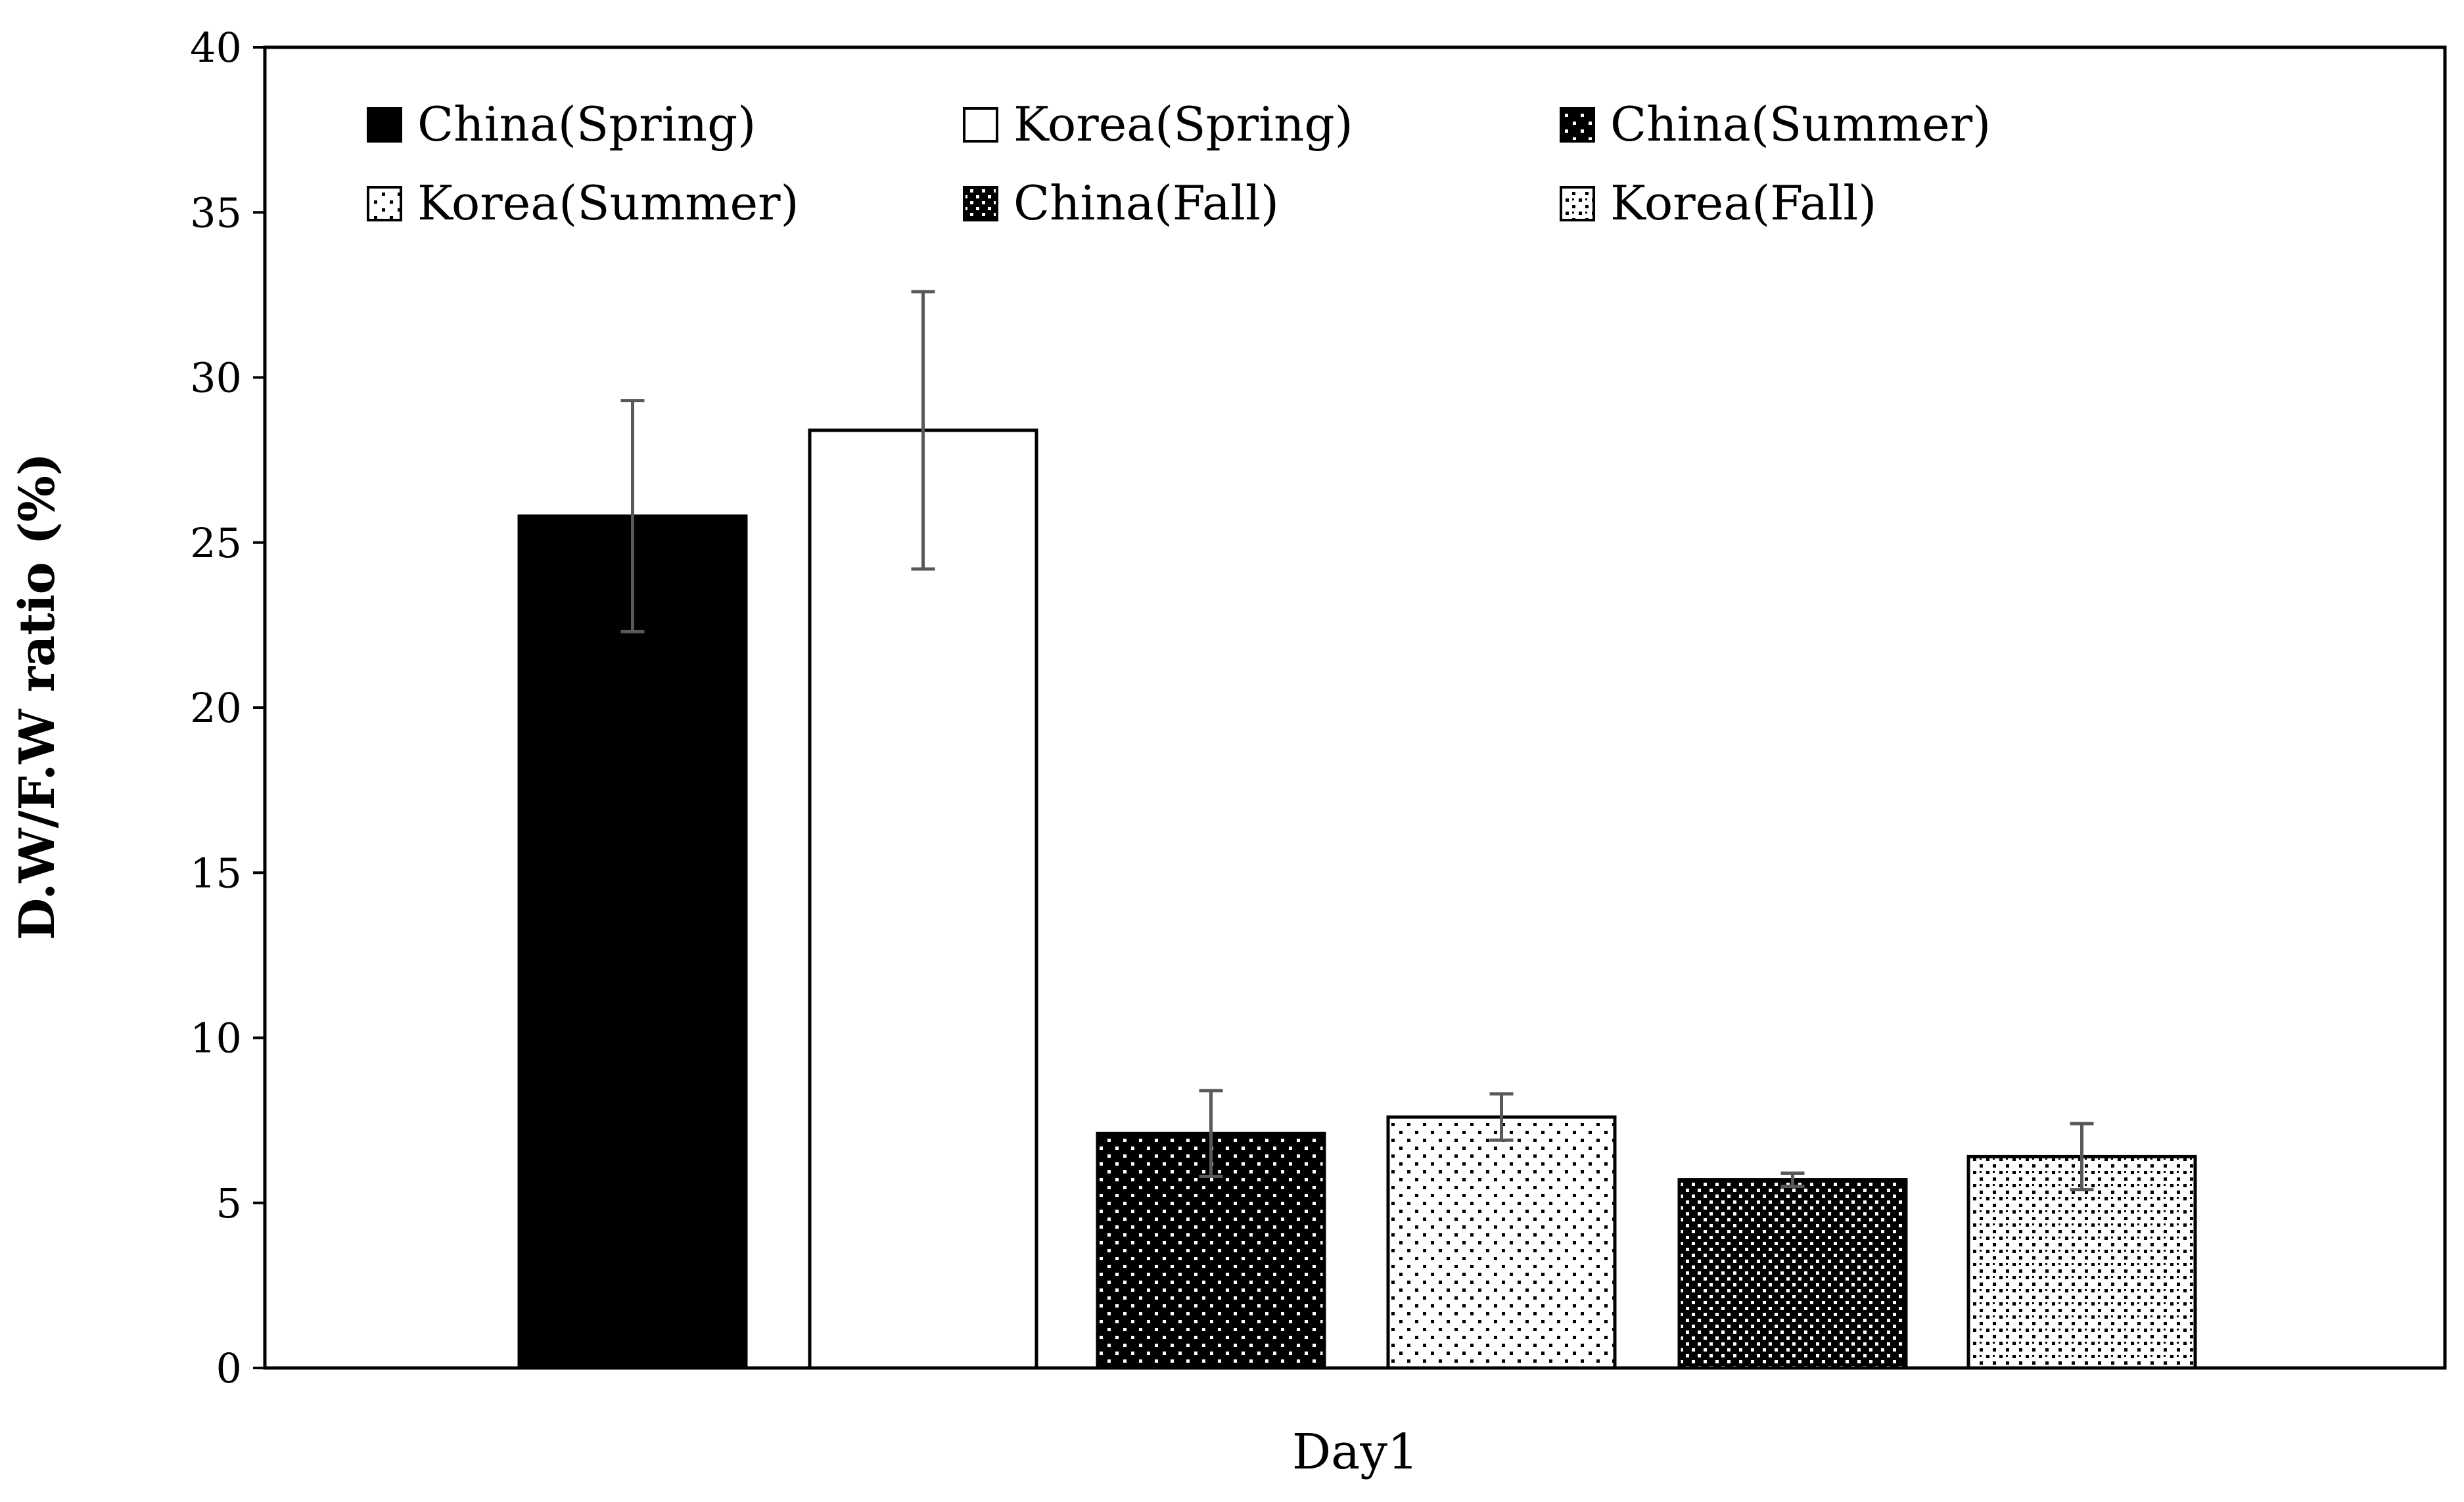  I want to click on y-tick-label: 10, so click(216, 1038).